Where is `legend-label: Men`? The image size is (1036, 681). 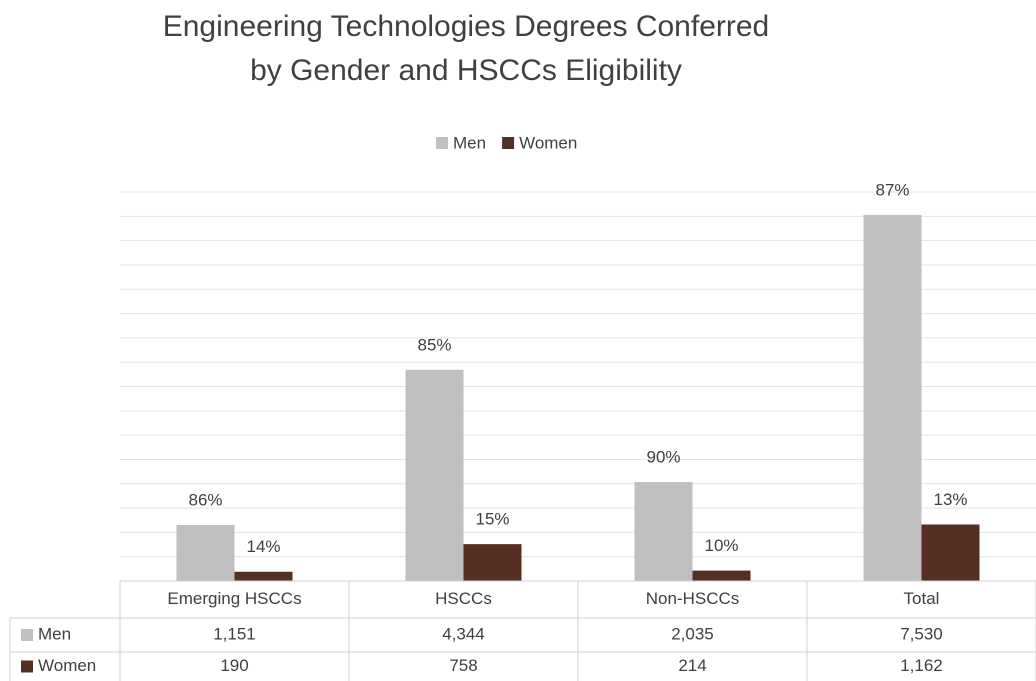
legend-label: Men is located at coordinates (469, 142).